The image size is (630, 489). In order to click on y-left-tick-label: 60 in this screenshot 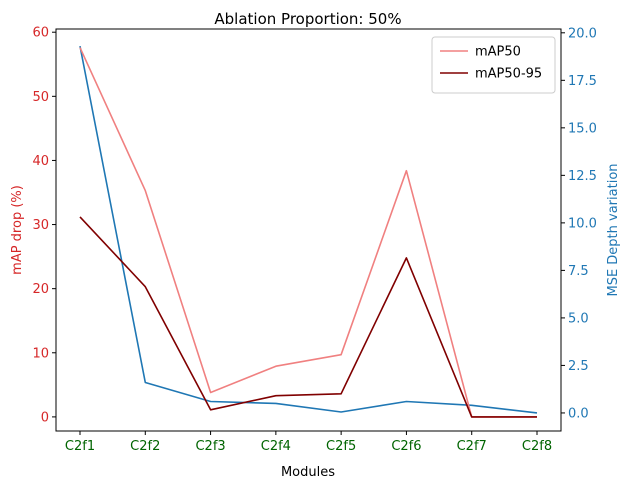, I will do `click(40, 33)`.